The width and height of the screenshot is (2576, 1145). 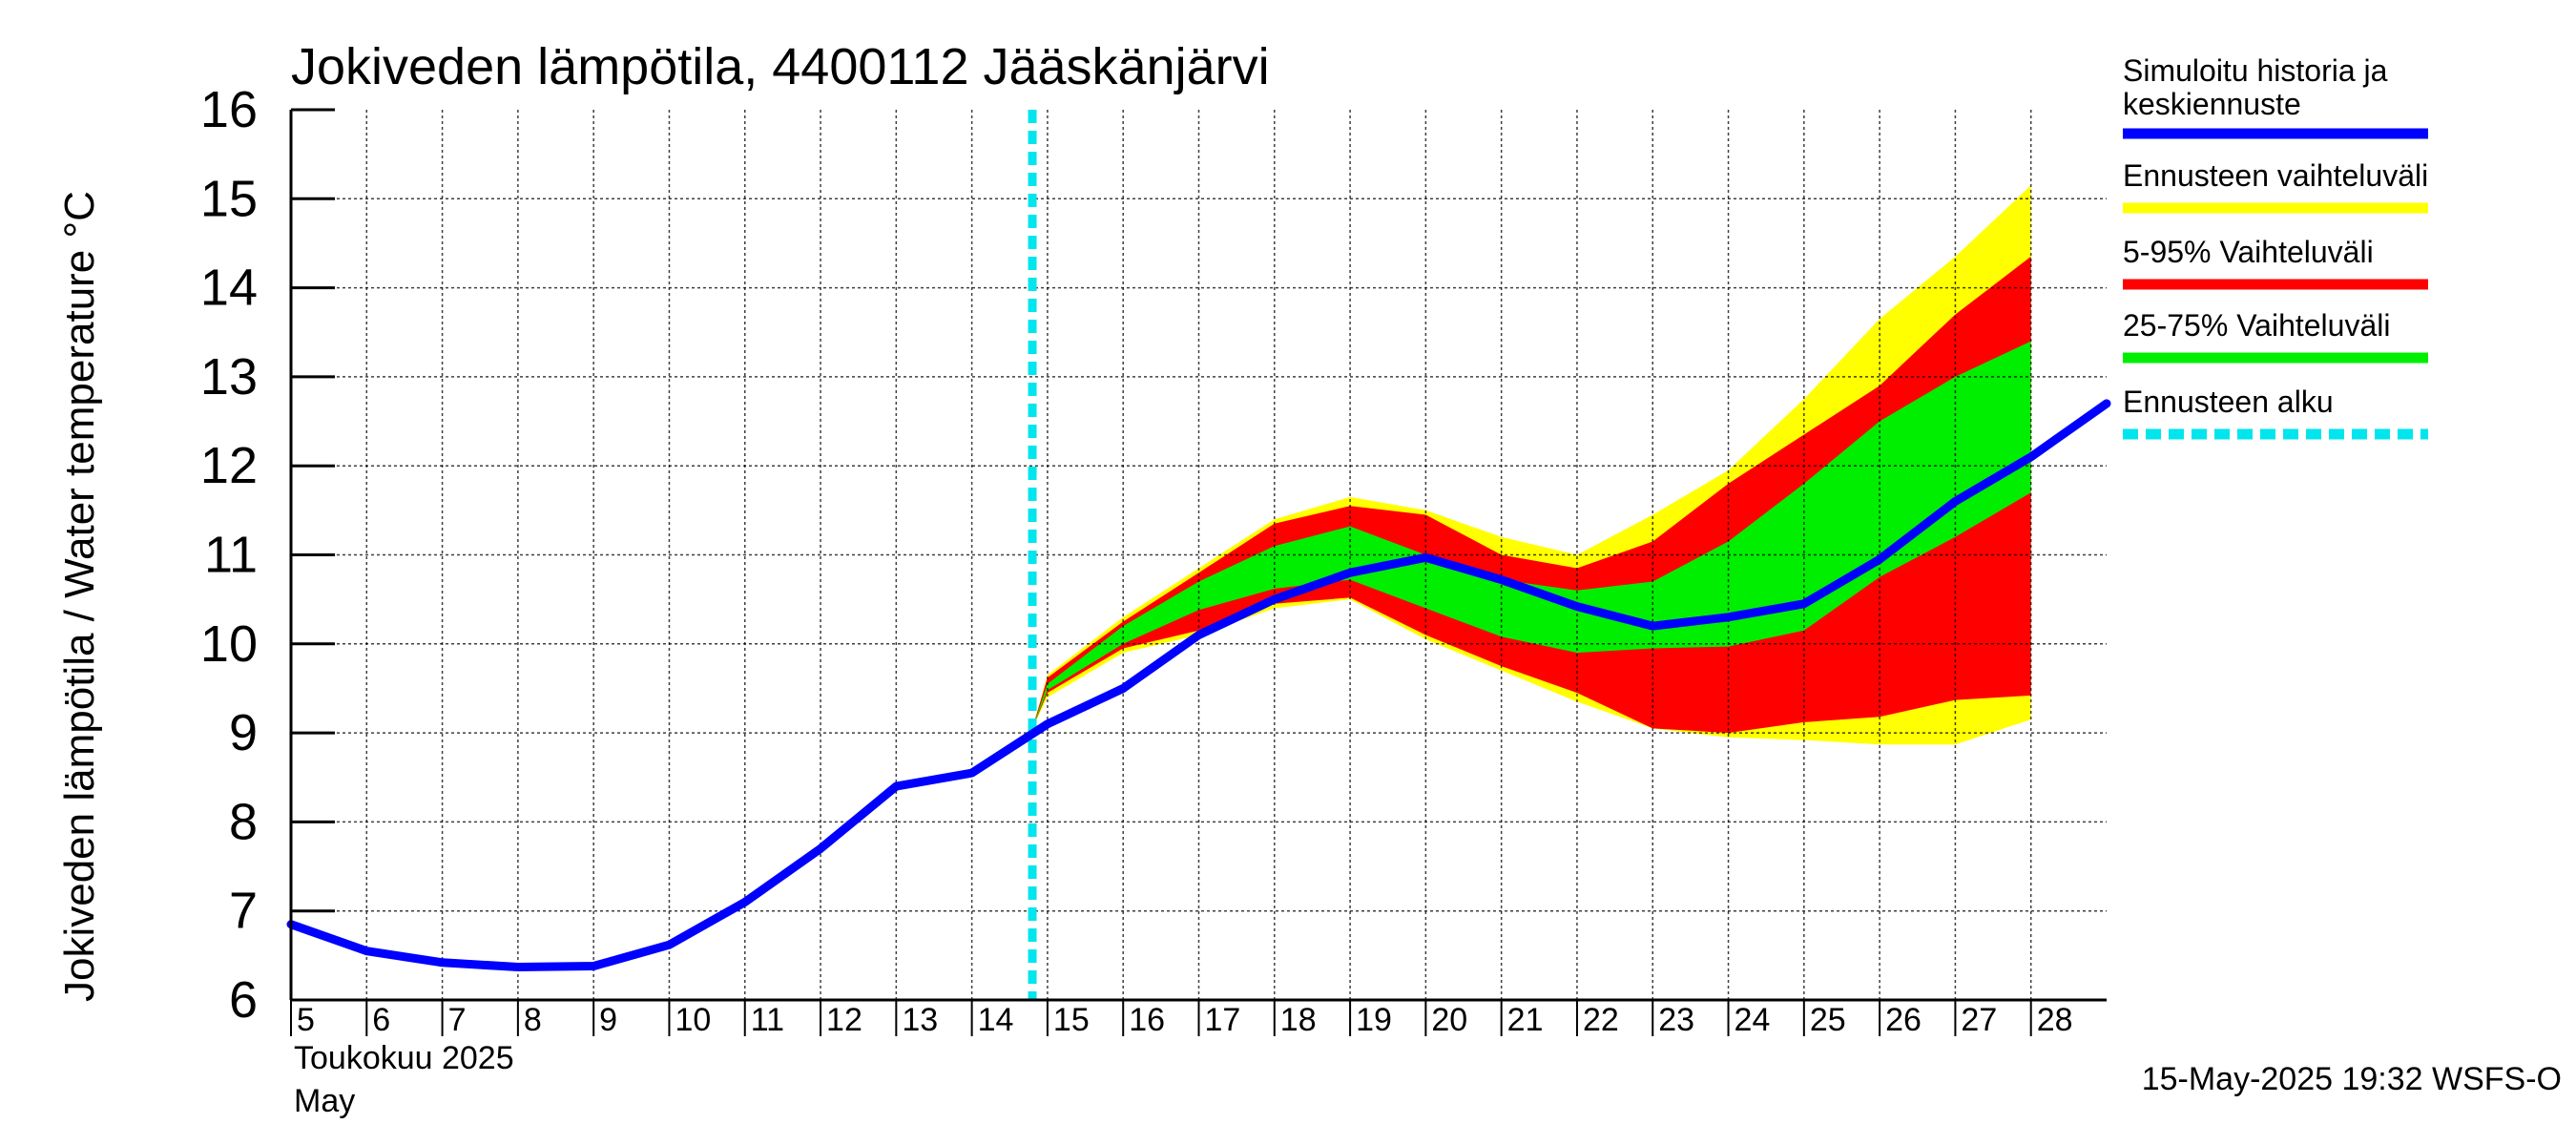 What do you see at coordinates (229, 377) in the screenshot?
I see `y-tick-label: 13` at bounding box center [229, 377].